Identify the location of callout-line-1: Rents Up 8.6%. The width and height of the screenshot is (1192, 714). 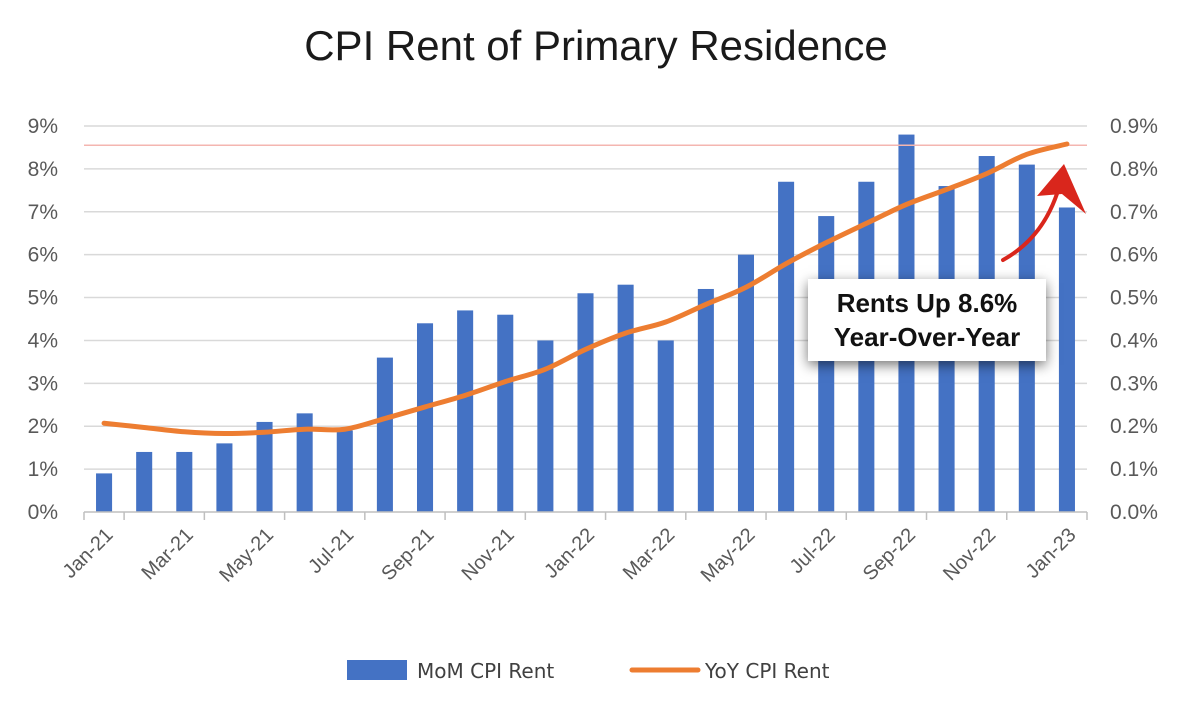
(927, 303).